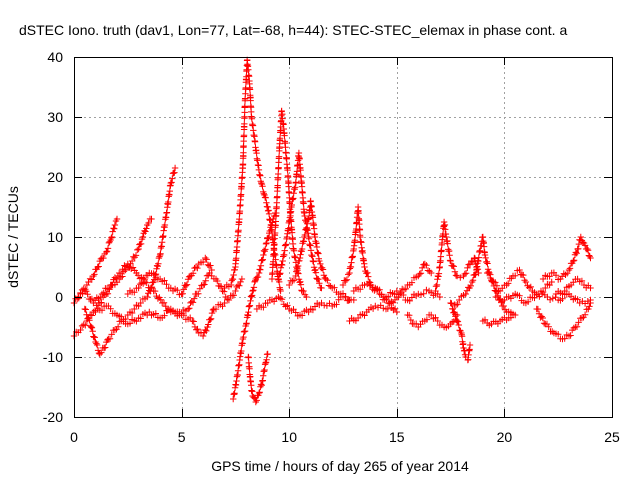 This screenshot has width=640, height=485. What do you see at coordinates (345, 437) in the screenshot?
I see `x-tick-labels: 0 5 10 15 20 25` at bounding box center [345, 437].